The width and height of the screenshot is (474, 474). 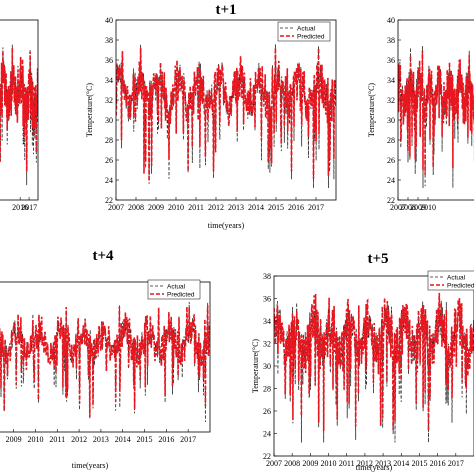 I want to click on series-actual-line, so click(x=19, y=114).